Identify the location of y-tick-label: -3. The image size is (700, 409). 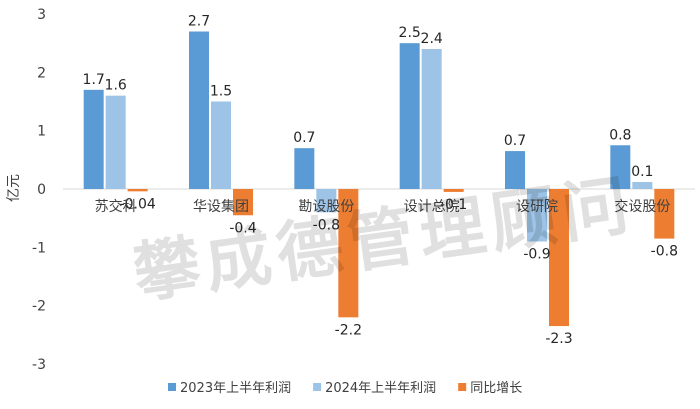
(39, 365).